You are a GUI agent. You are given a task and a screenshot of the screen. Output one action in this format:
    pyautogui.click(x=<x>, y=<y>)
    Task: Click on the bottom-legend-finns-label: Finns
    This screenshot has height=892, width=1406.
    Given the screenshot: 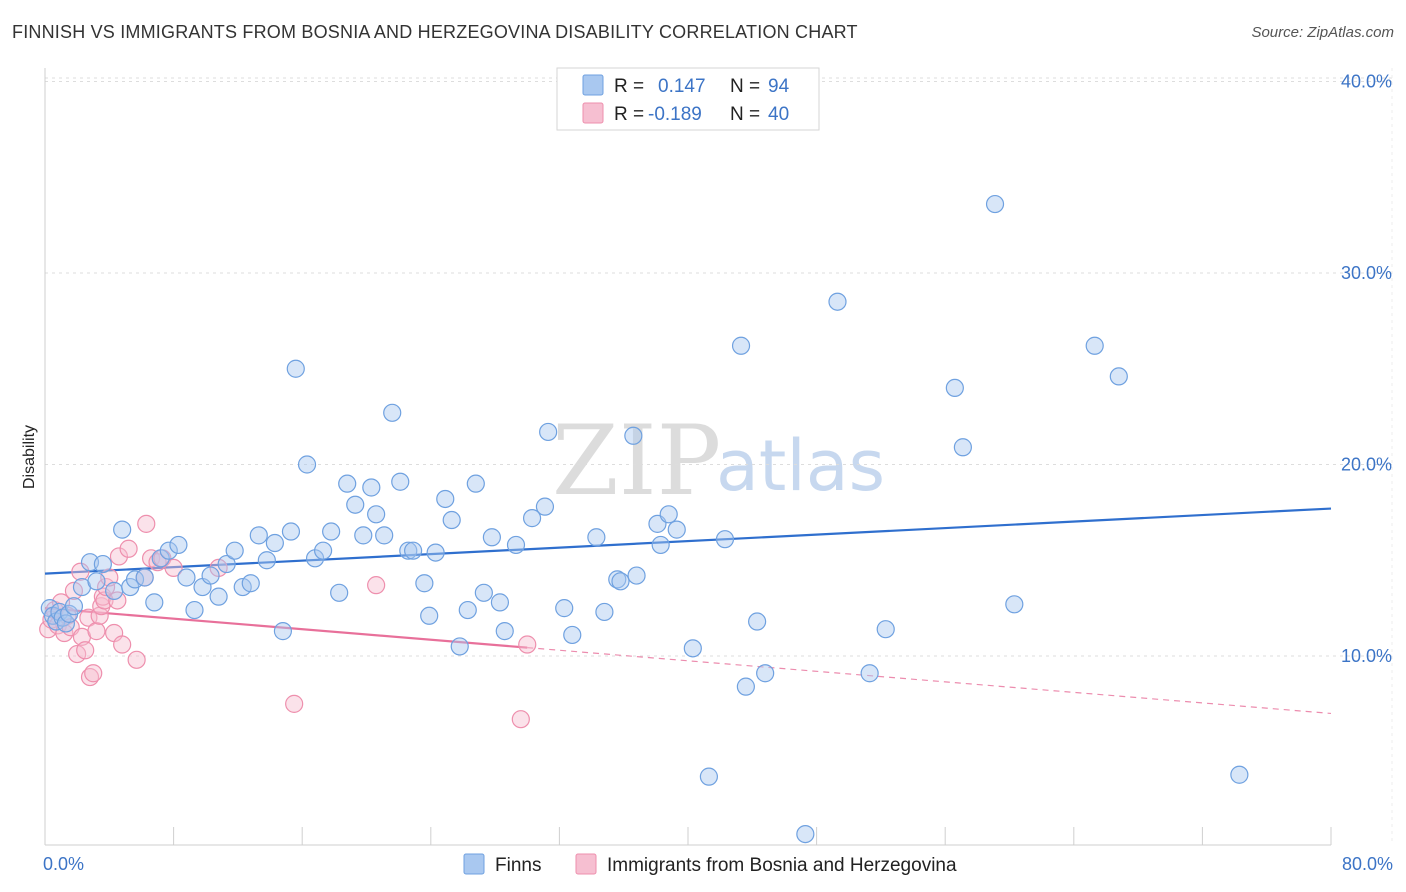 What is the action you would take?
    pyautogui.click(x=518, y=865)
    